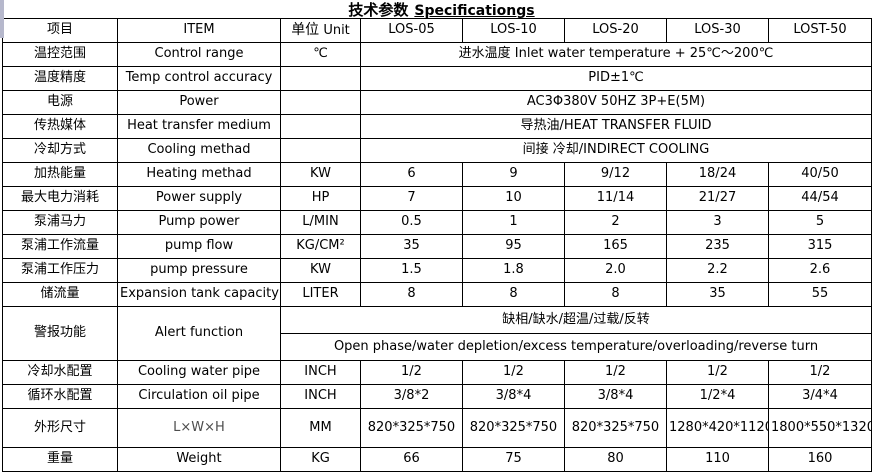  What do you see at coordinates (199, 78) in the screenshot?
I see `row-label-en-1: Temp control accuracy` at bounding box center [199, 78].